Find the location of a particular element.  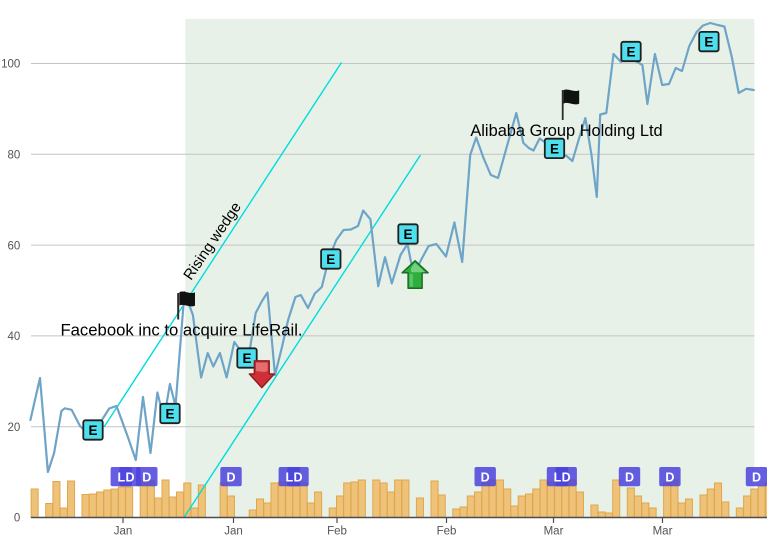

svg-text: 0 is located at coordinates (17, 519).